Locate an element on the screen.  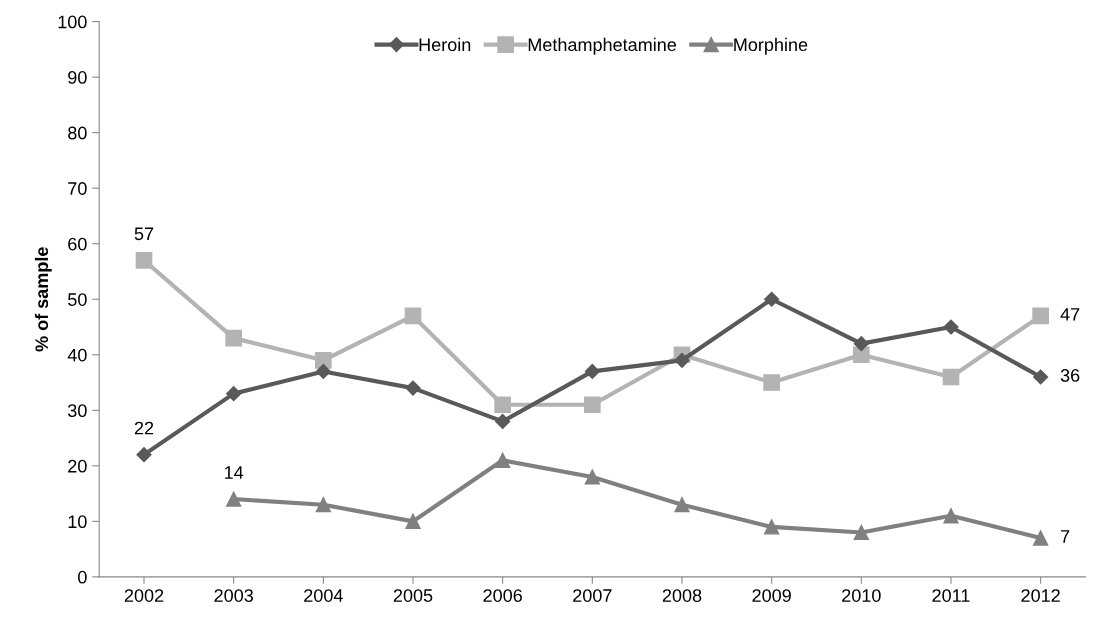
x-tick-label: 2011 is located at coordinates (951, 595).